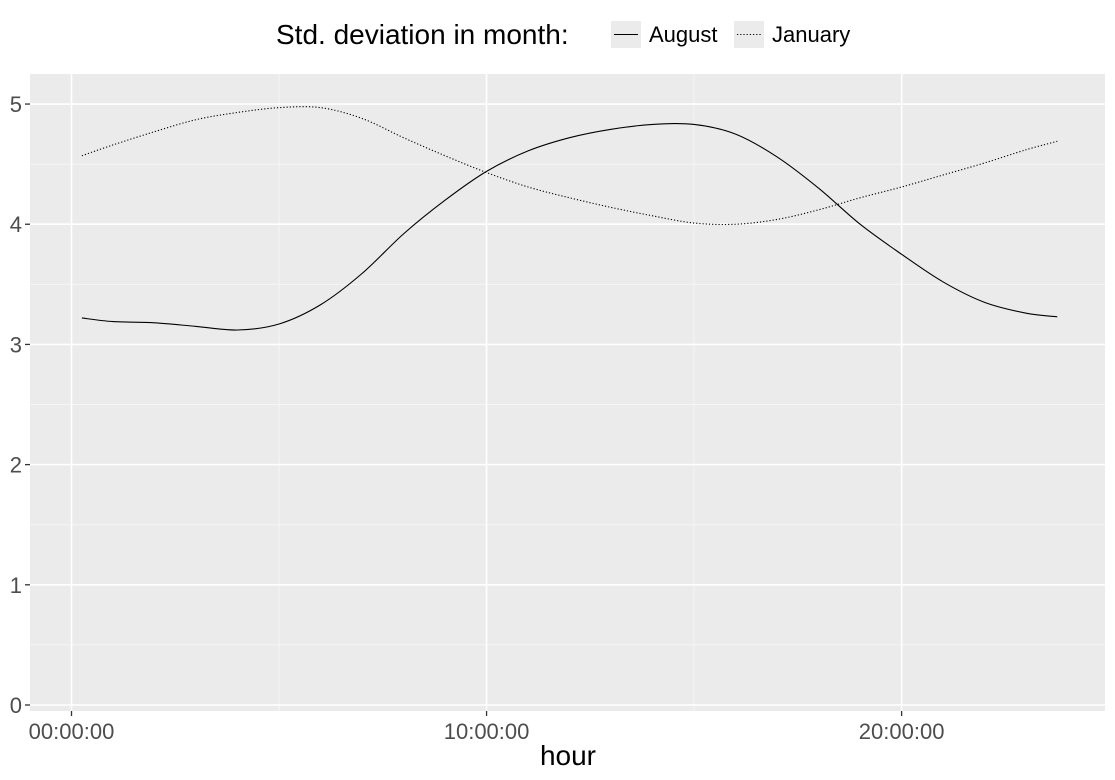  What do you see at coordinates (902, 731) in the screenshot?
I see `x-tick-label: 20:00:00` at bounding box center [902, 731].